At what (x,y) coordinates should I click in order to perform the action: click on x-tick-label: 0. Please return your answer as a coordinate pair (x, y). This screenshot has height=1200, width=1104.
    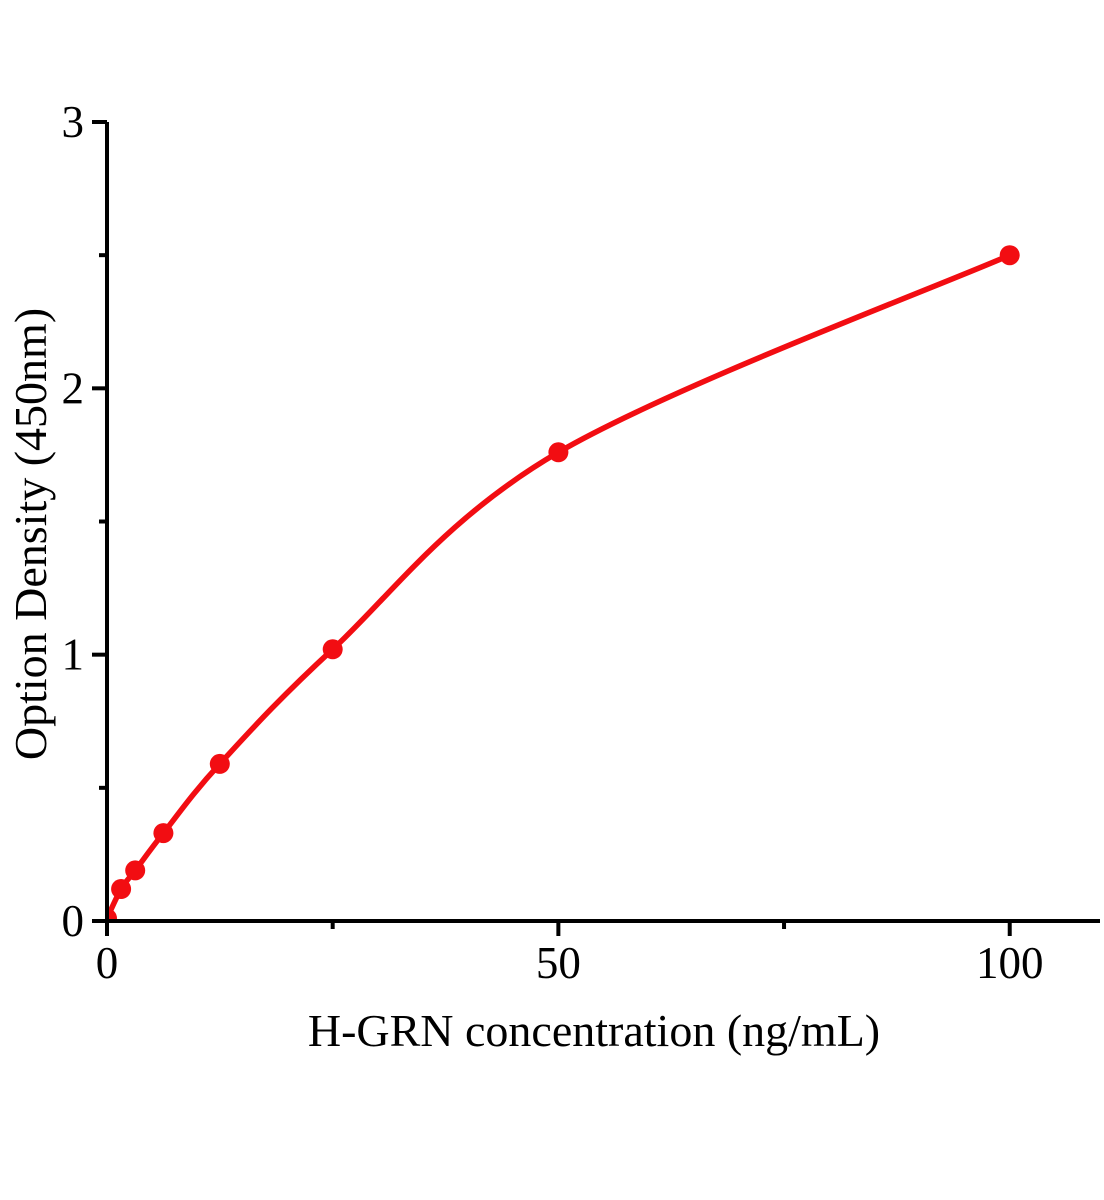
    Looking at the image, I should click on (107, 963).